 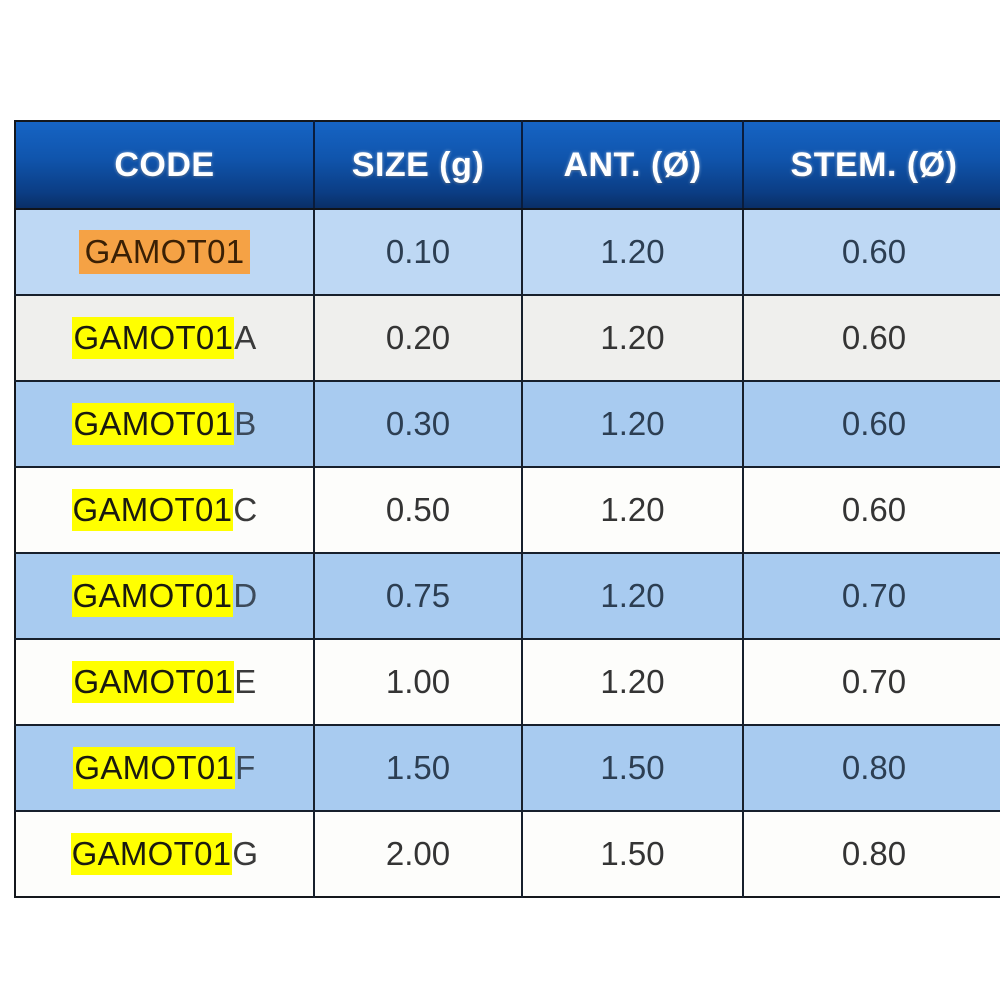 I want to click on cell-size: 0.75, so click(x=418, y=596).